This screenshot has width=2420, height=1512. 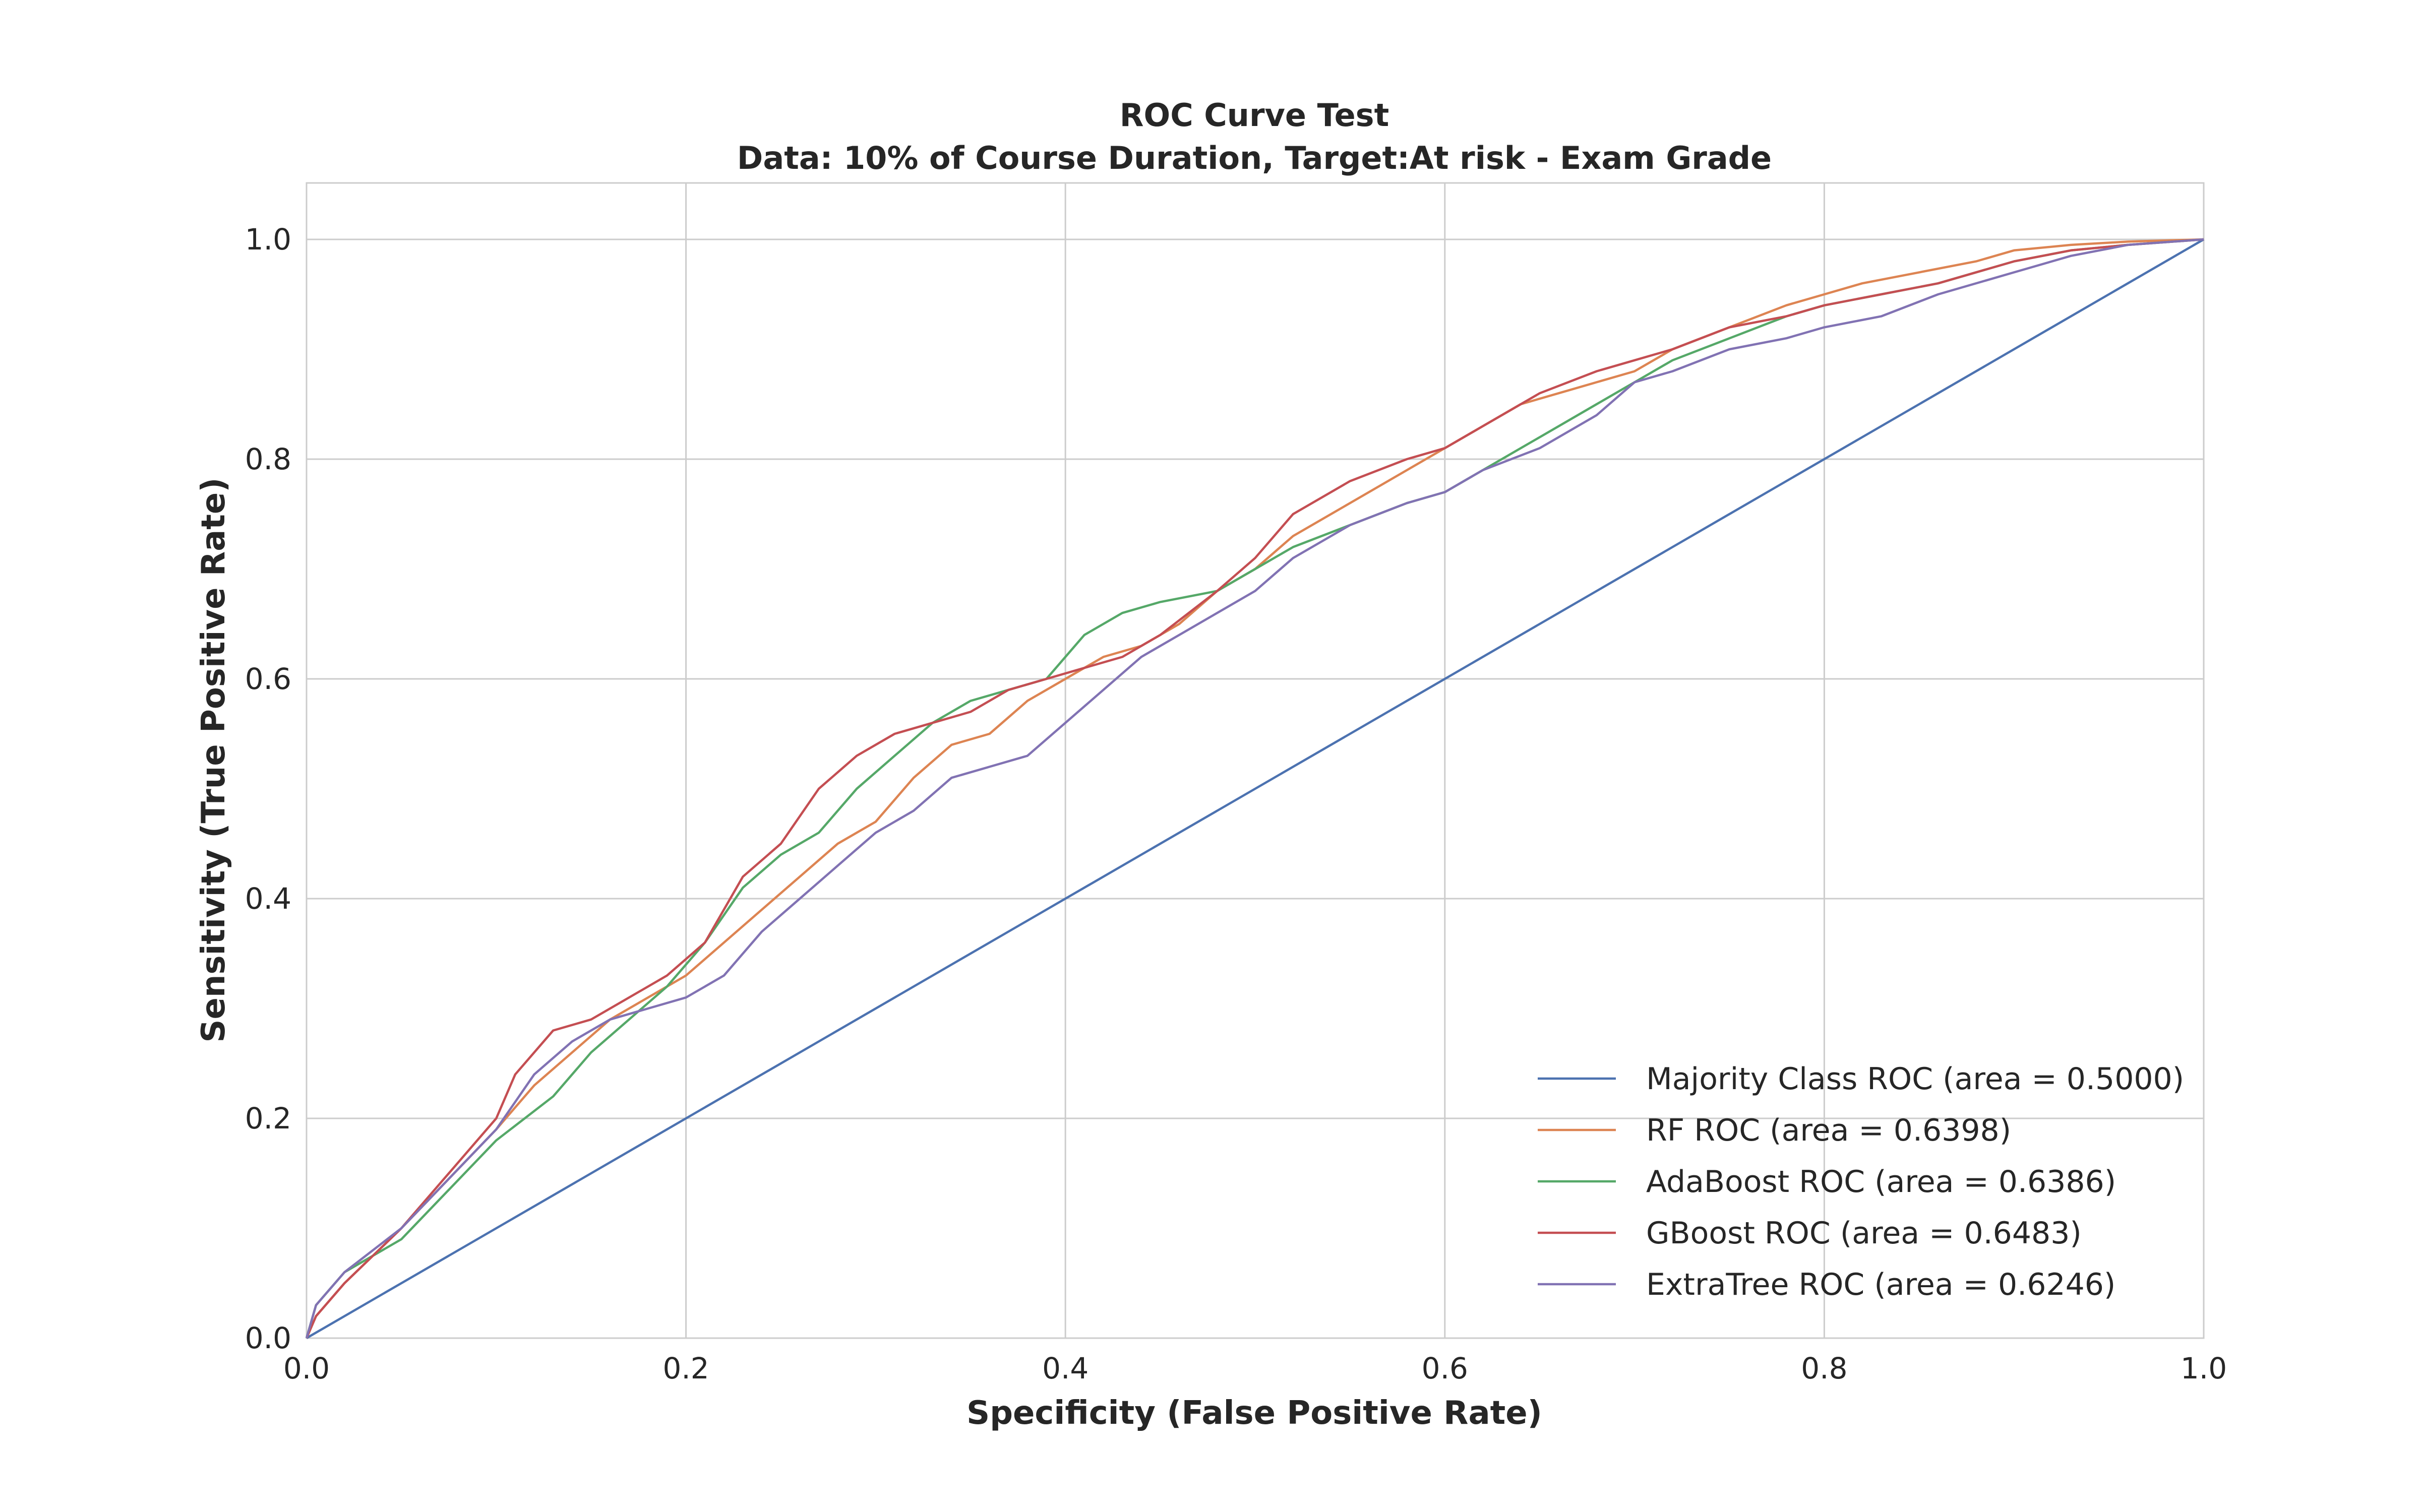 What do you see at coordinates (268, 459) in the screenshot?
I see `y-tick-label: 0.8` at bounding box center [268, 459].